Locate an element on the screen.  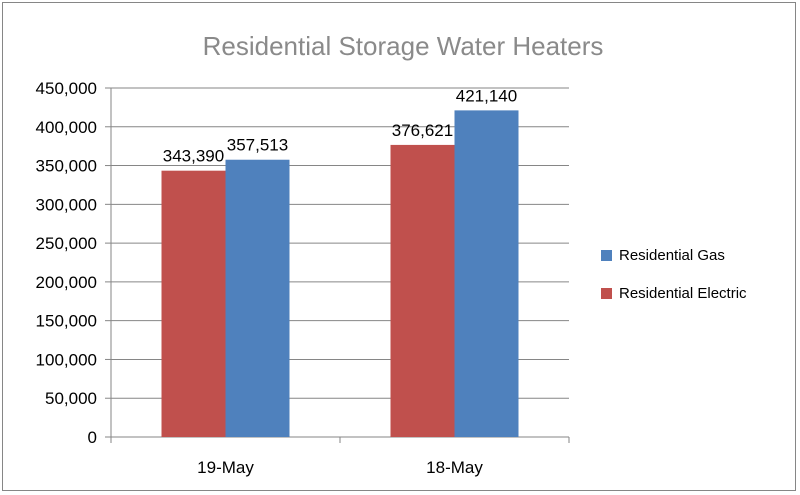
y-tick-label: 450,000 is located at coordinates (66, 88).